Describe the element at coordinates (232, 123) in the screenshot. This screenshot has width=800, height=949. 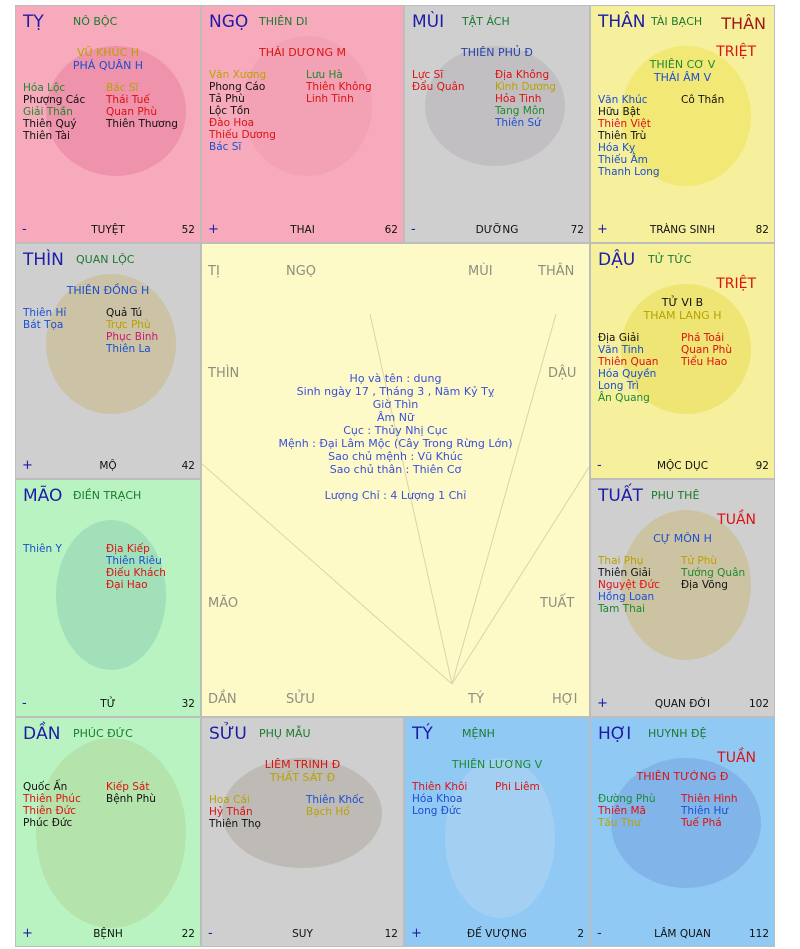
I see `minor-star: Đào Hoa` at that location.